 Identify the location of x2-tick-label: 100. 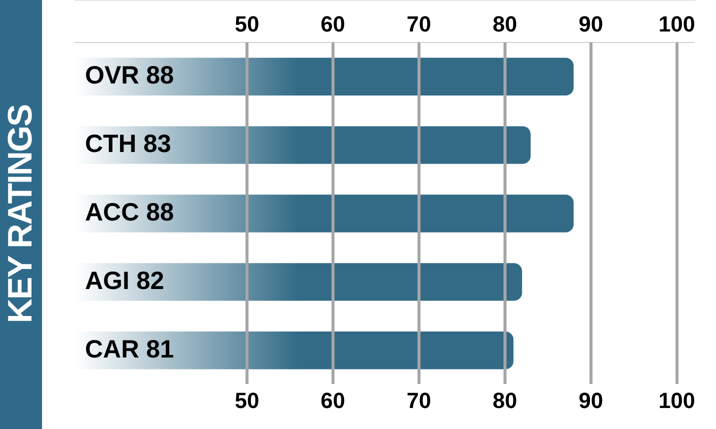
(677, 23).